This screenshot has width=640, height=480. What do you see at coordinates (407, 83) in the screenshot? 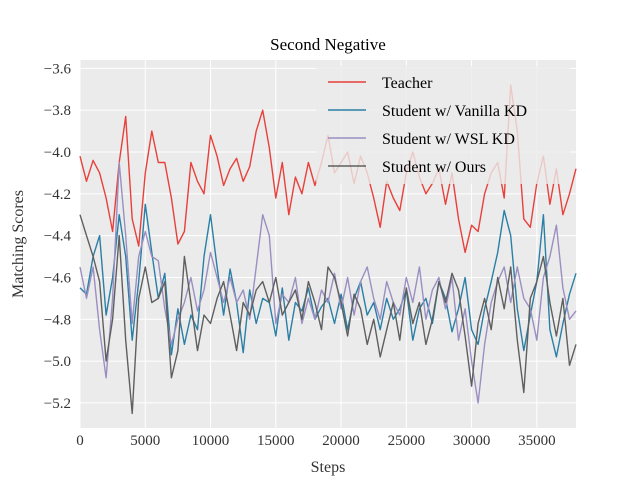
I see `legend-label-teacher: Teacher` at bounding box center [407, 83].